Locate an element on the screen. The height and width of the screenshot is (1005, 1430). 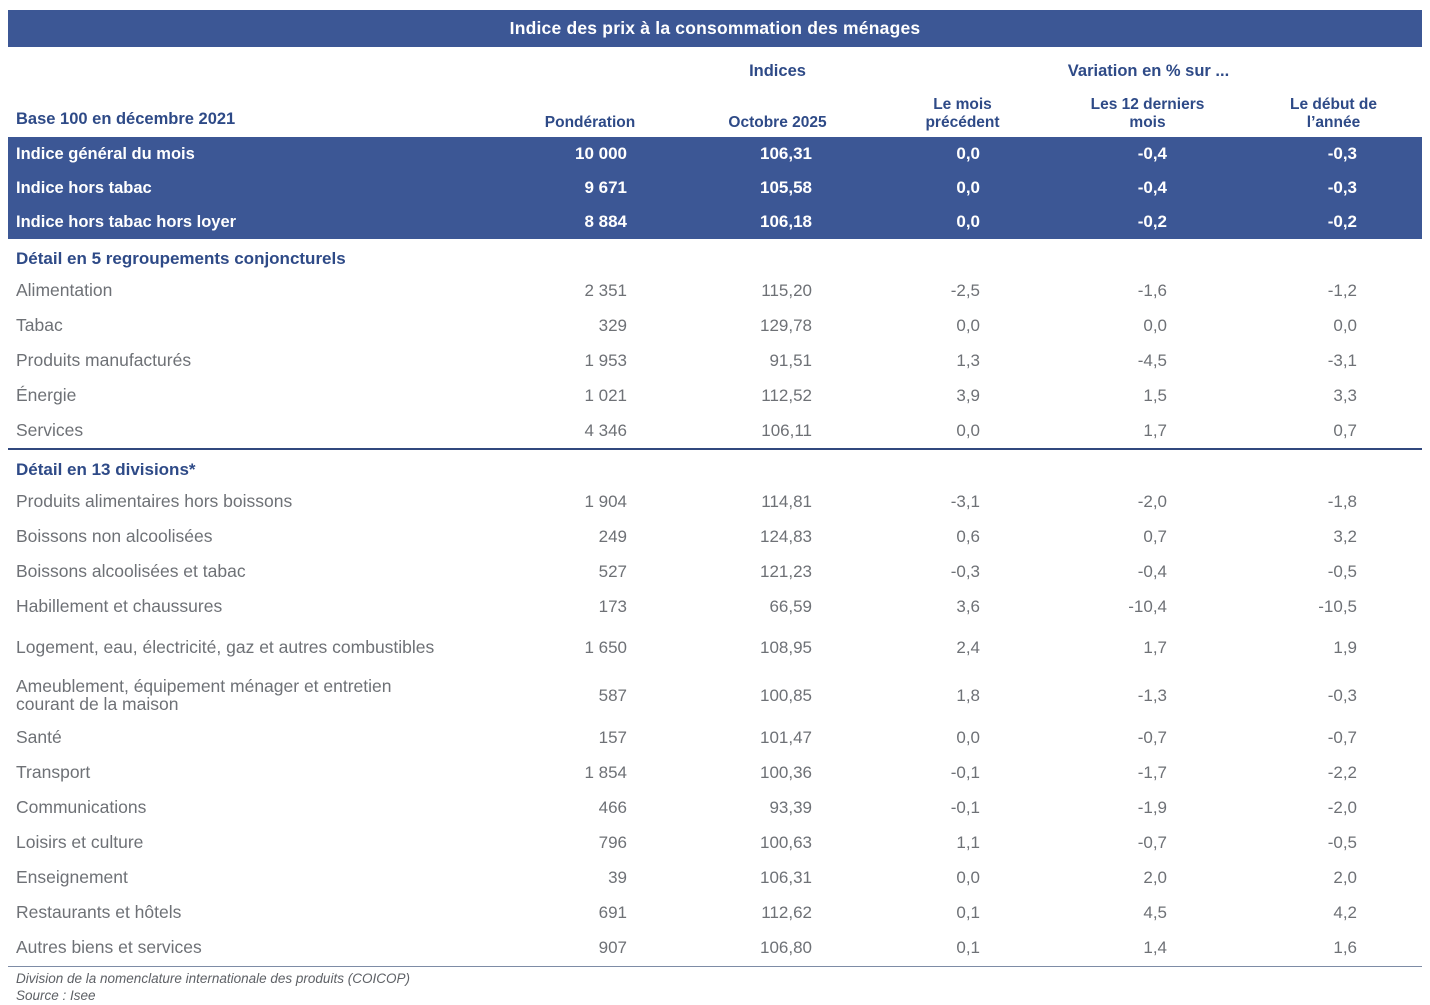
bottom-divider is located at coordinates (715, 966).